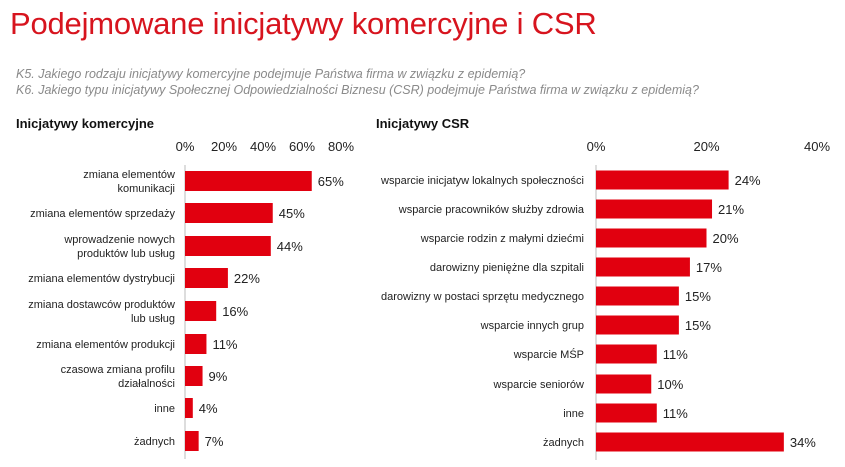 This screenshot has height=467, width=845. What do you see at coordinates (502, 239) in the screenshot?
I see `csr-category-label: wsparcie rodzin z małymi dziećmi` at bounding box center [502, 239].